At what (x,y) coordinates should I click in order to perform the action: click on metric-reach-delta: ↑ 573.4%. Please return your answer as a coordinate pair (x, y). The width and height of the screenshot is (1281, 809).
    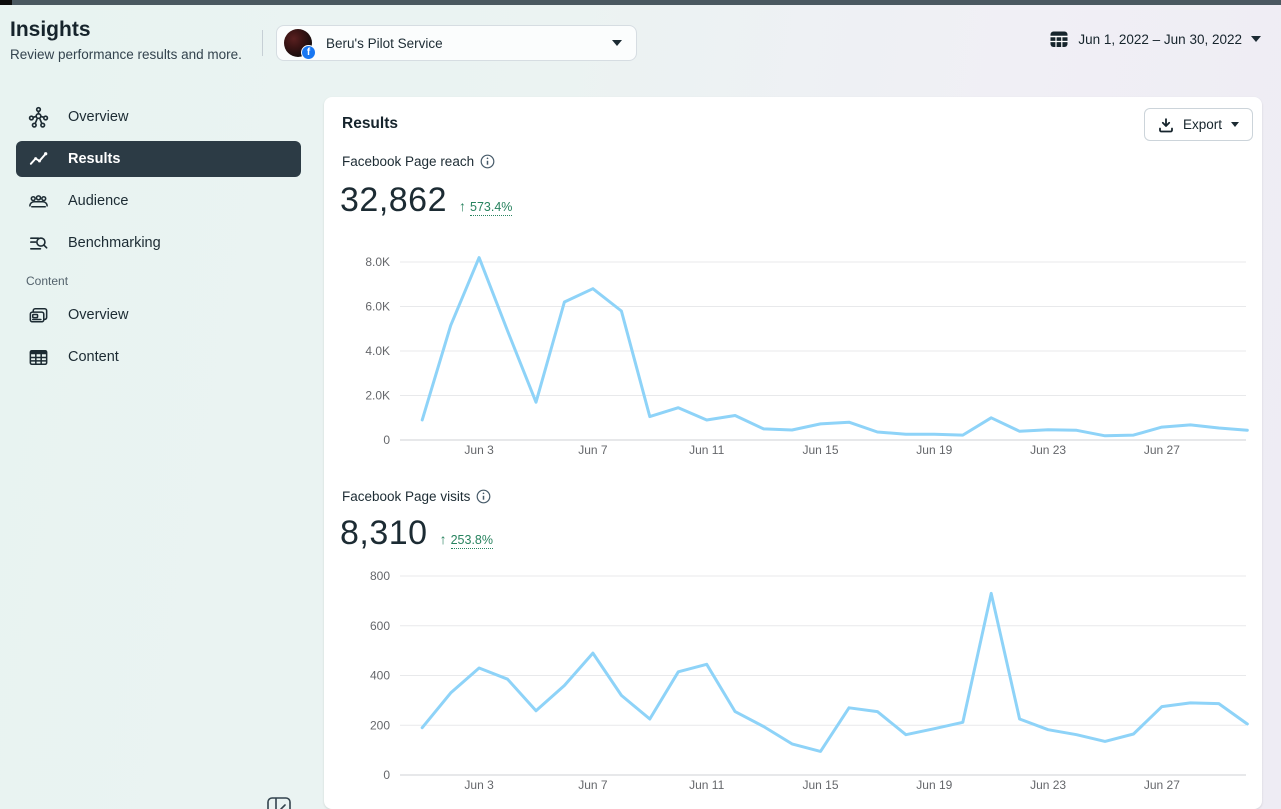
    Looking at the image, I should click on (486, 207).